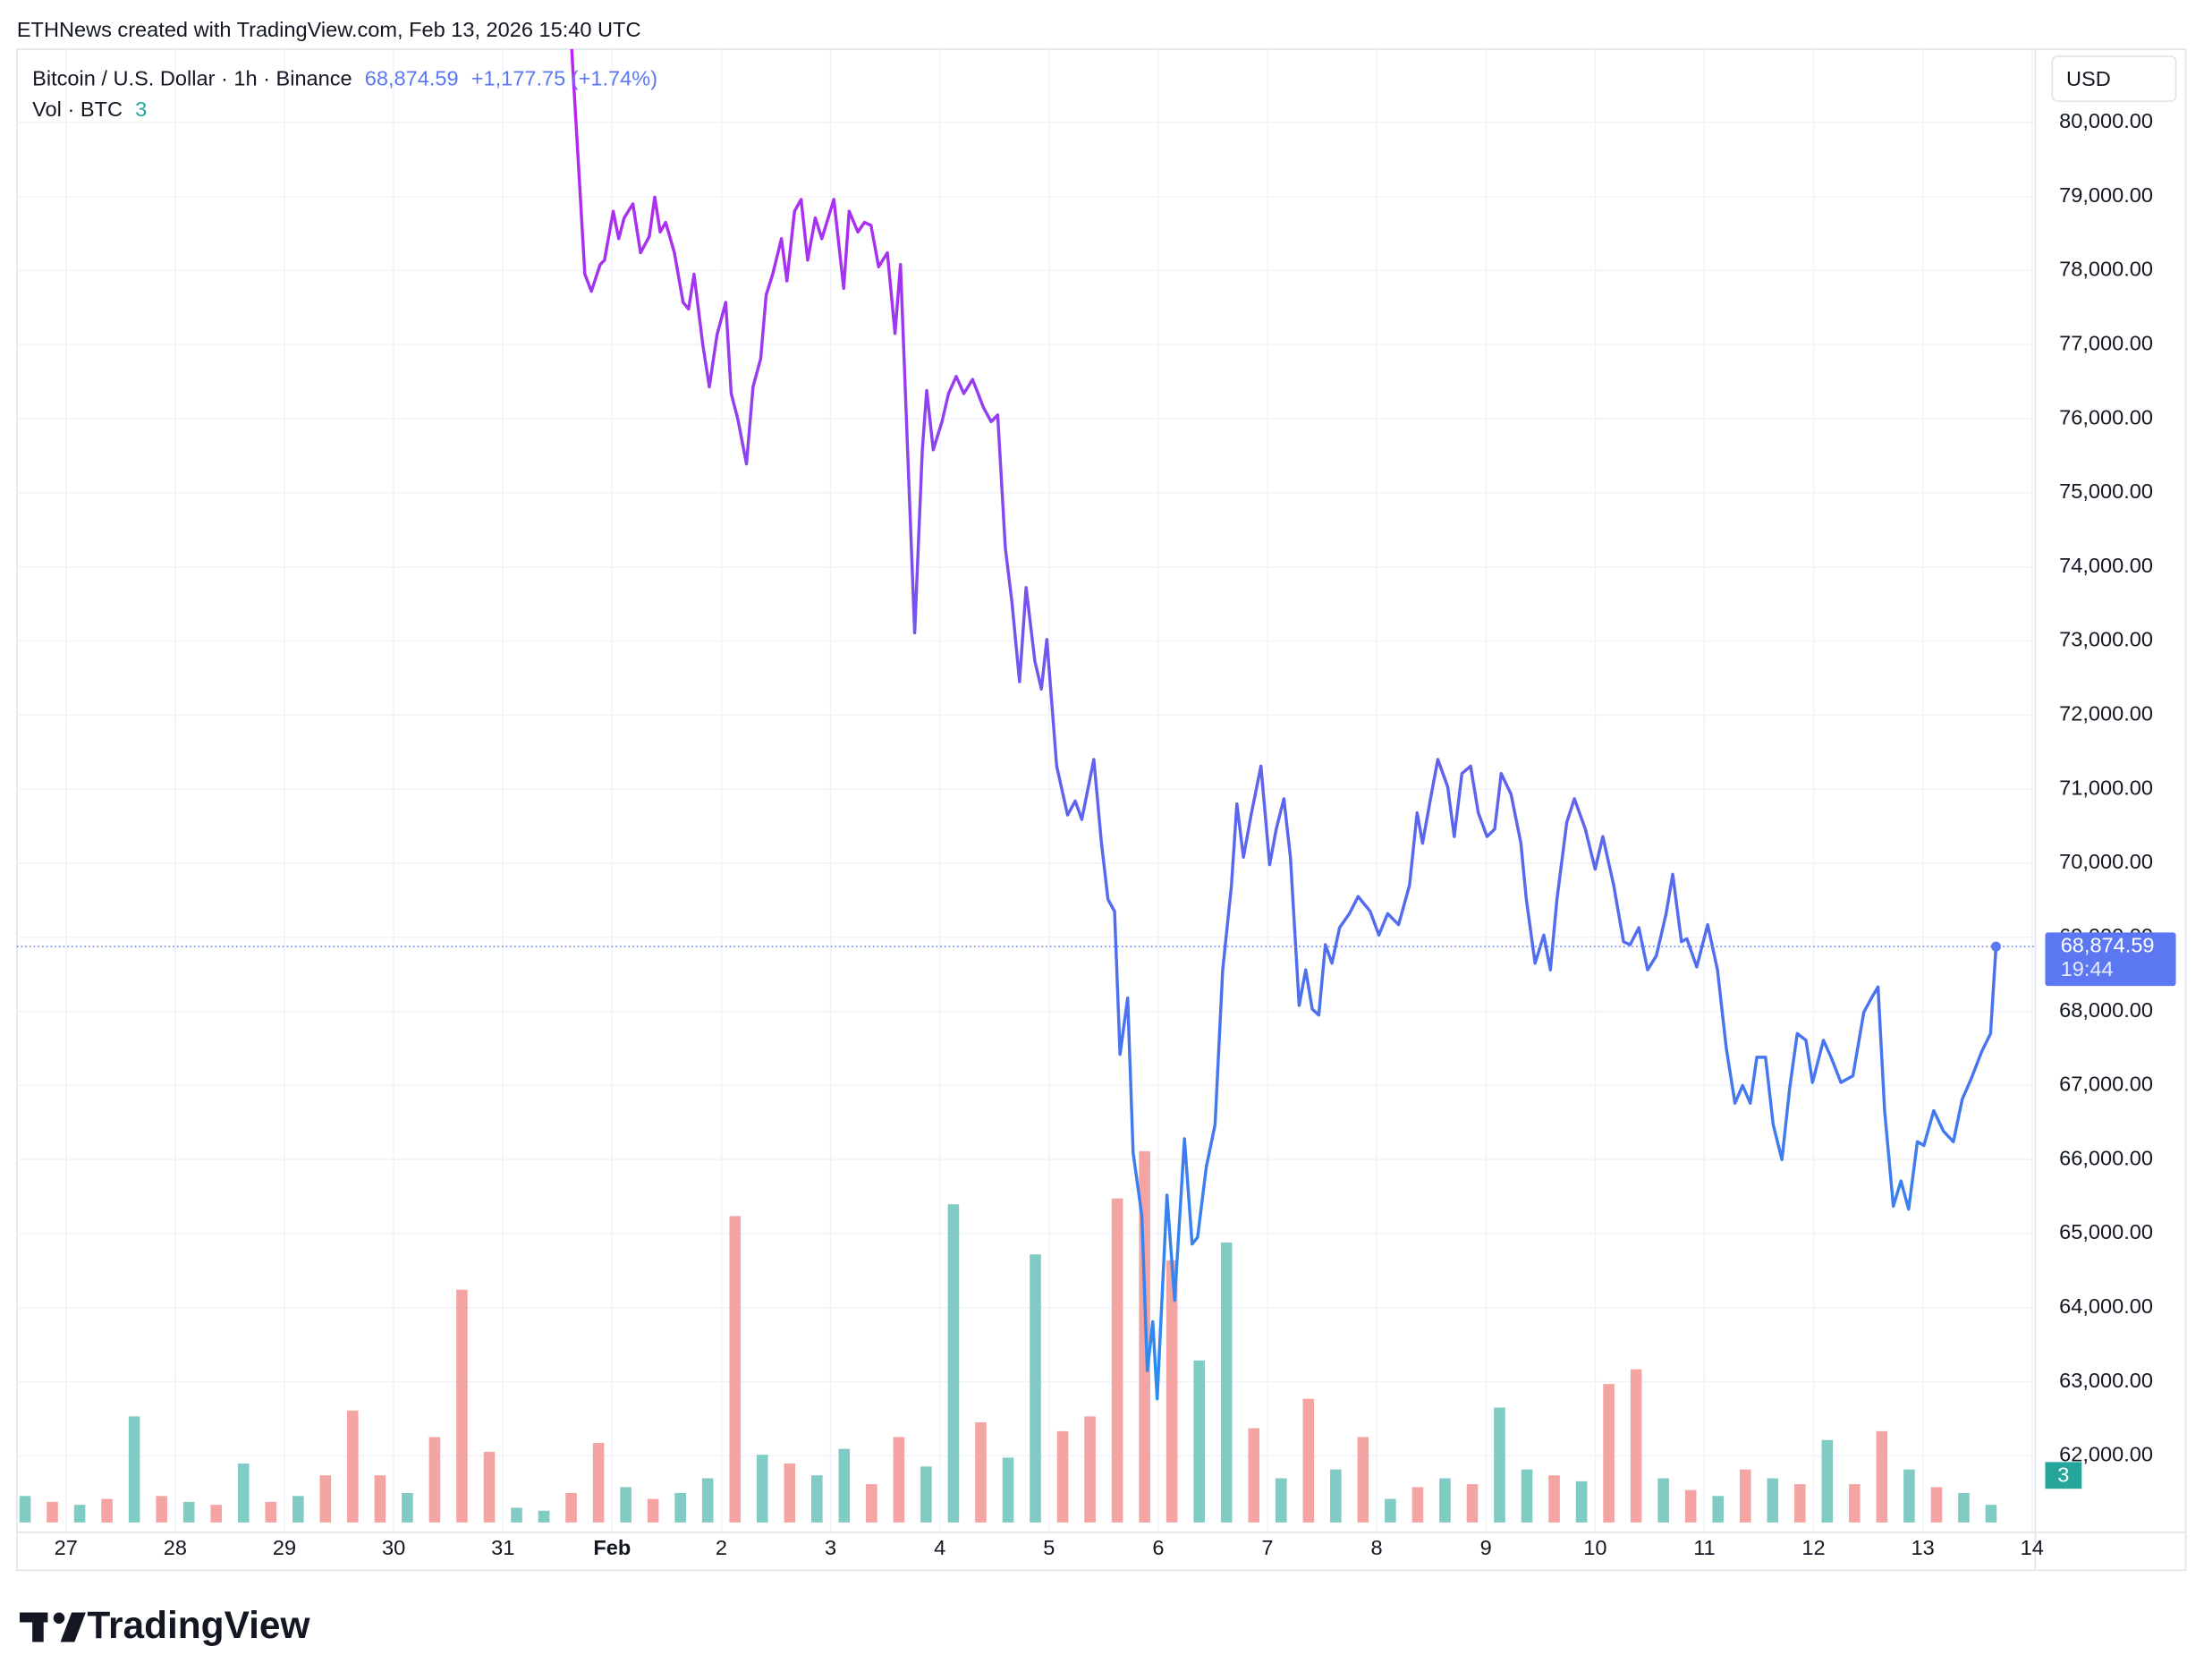 This screenshot has height=1680, width=2204. I want to click on symbol: Bitcoin / U.S. Dollar · 1h · Binance, so click(192, 78).